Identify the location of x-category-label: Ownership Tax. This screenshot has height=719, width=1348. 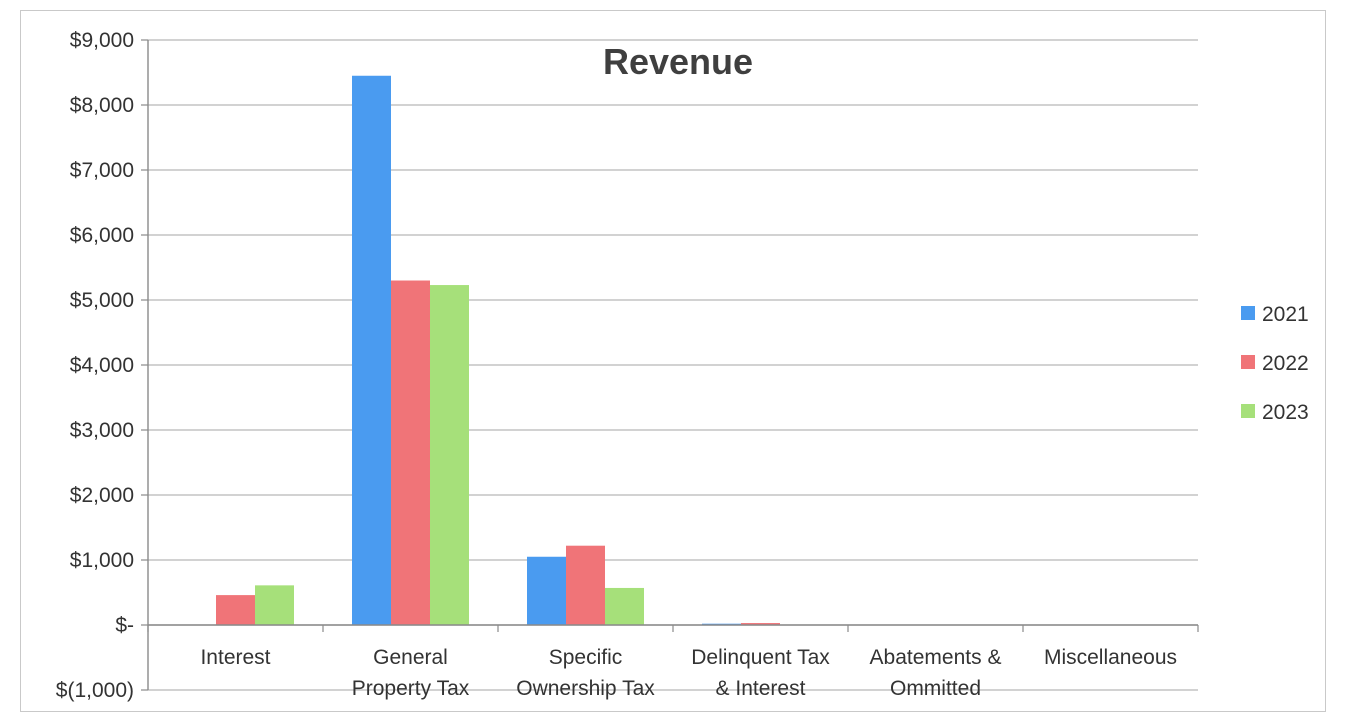
(585, 688).